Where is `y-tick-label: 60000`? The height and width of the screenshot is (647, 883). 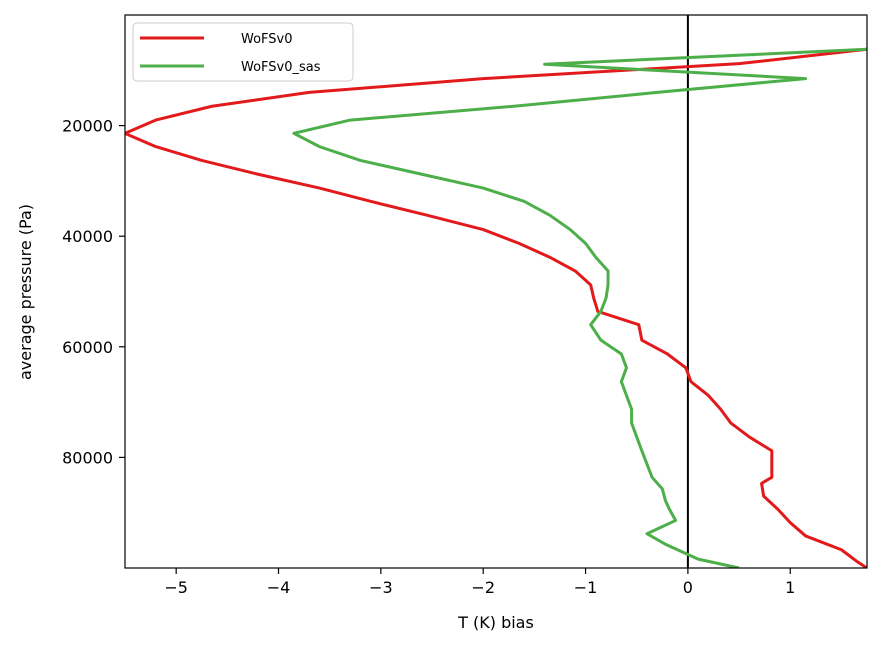 y-tick-label: 60000 is located at coordinates (87, 347).